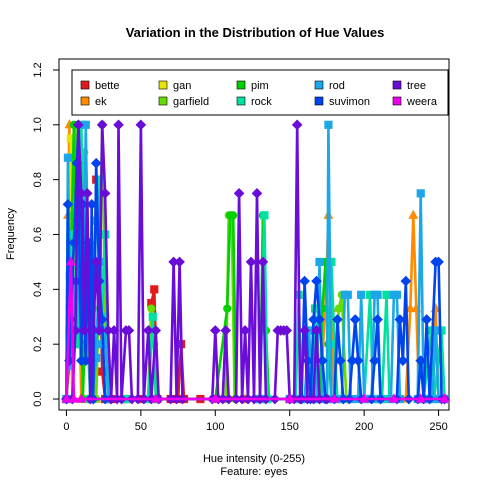 This screenshot has width=480, height=480. Describe the element at coordinates (319, 85) in the screenshot. I see `legend-swatch-rod` at that location.